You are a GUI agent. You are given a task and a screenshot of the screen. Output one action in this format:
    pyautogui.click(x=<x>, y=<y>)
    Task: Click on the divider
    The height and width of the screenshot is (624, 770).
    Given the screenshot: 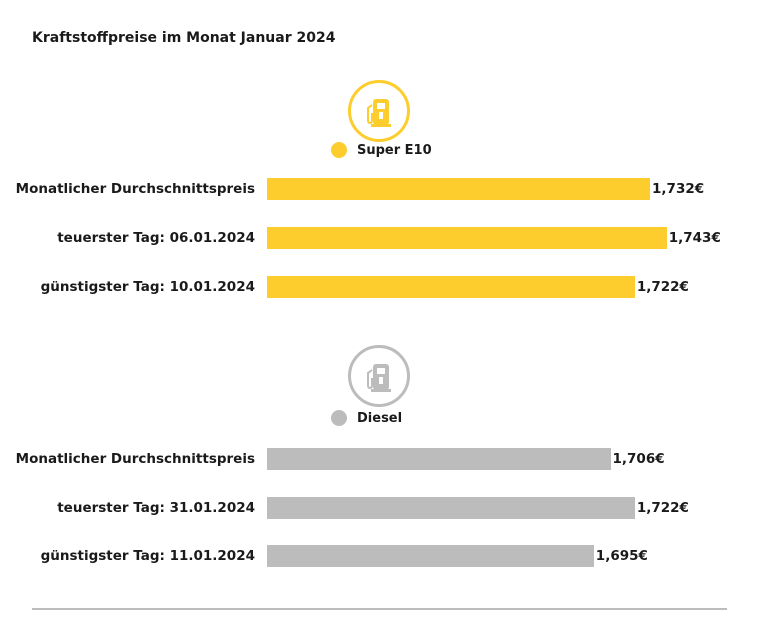 What is the action you would take?
    pyautogui.click(x=379, y=609)
    